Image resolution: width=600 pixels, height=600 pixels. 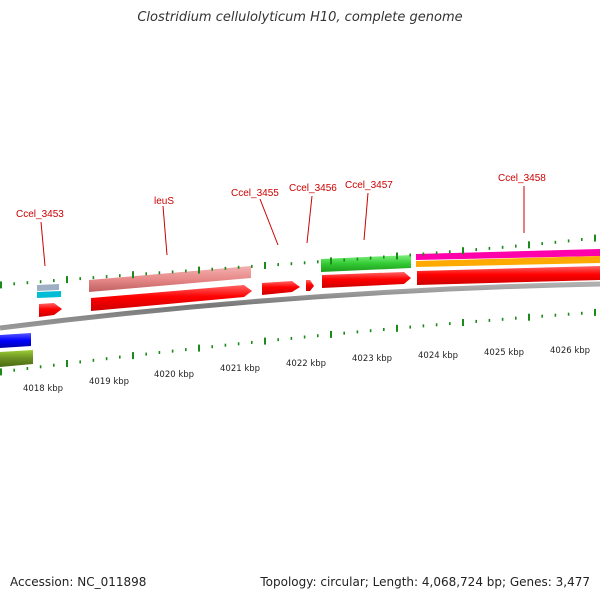 I want to click on gene-ccel-3453-feature-cyan, so click(x=49, y=294).